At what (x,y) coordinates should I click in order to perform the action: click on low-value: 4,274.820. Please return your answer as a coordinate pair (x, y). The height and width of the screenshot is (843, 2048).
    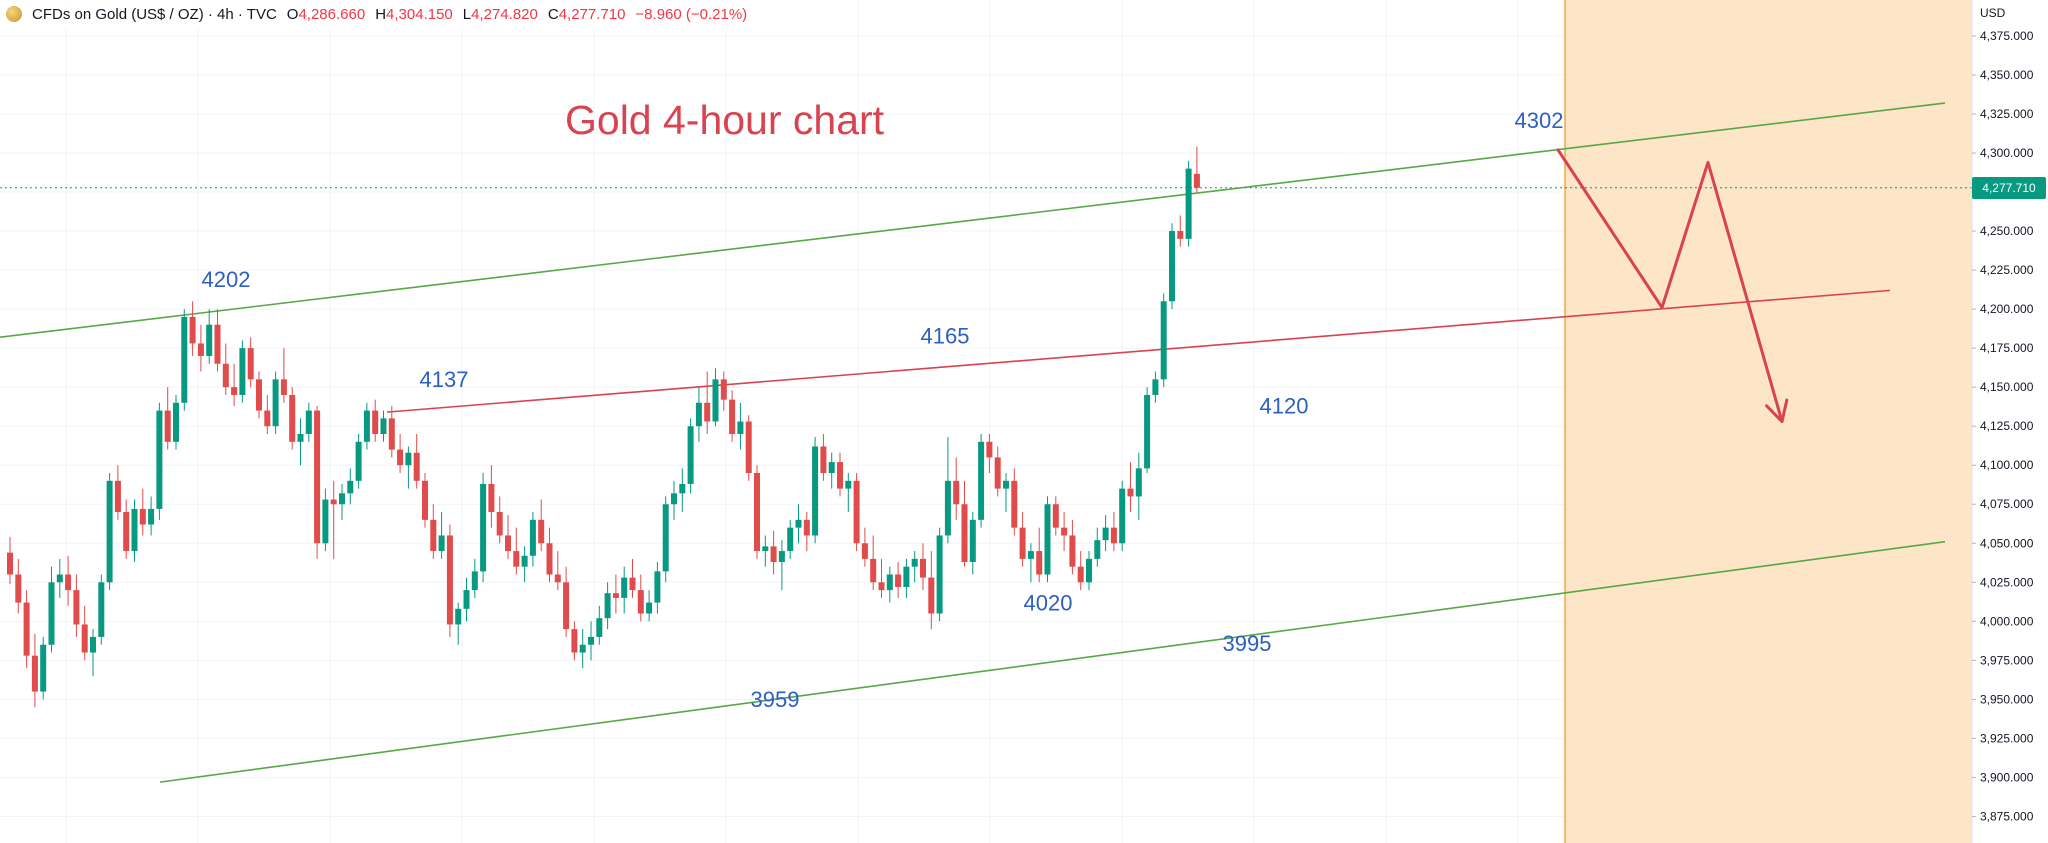
    Looking at the image, I should click on (504, 14).